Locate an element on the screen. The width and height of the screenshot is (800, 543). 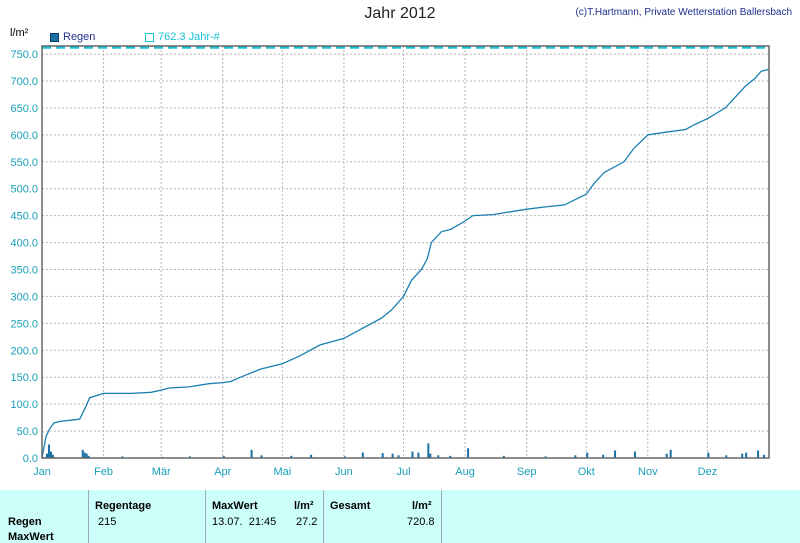
y-tick-label: 550.0 is located at coordinates (24, 163).